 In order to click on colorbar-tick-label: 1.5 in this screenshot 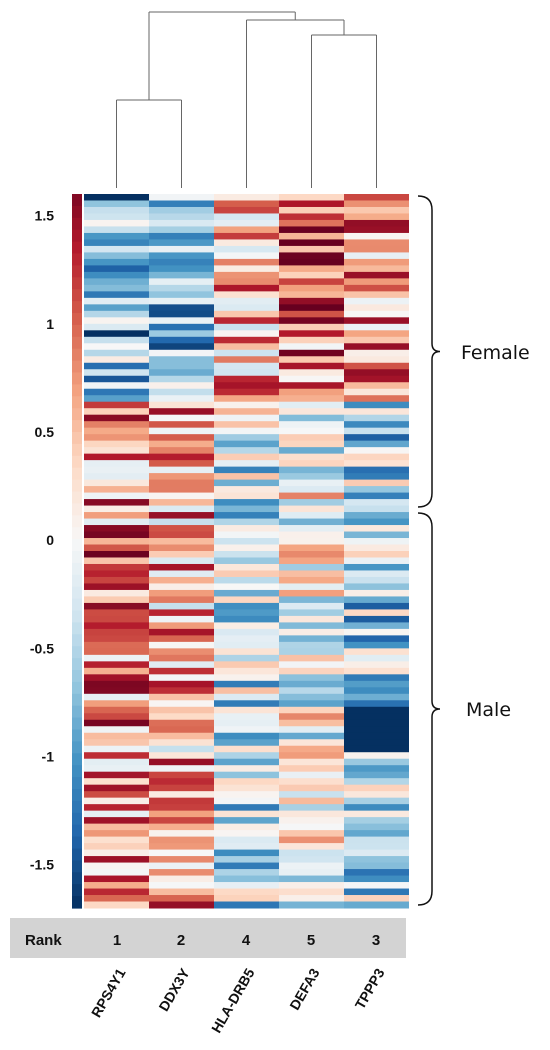, I will do `click(45, 216)`.